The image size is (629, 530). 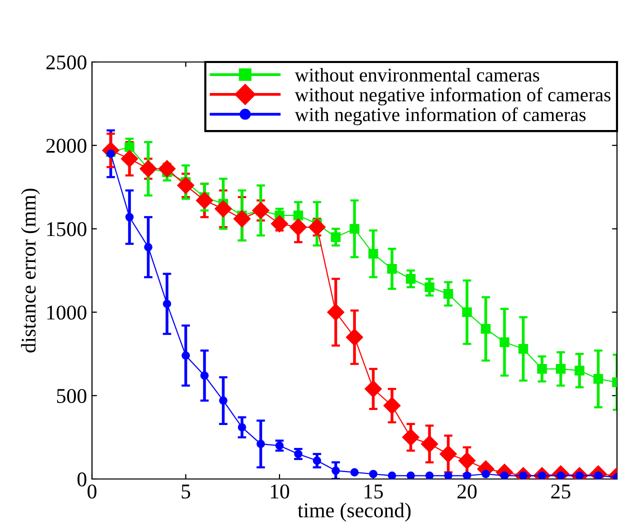 What do you see at coordinates (452, 97) in the screenshot?
I see `legend-label: without negative information of cameras` at bounding box center [452, 97].